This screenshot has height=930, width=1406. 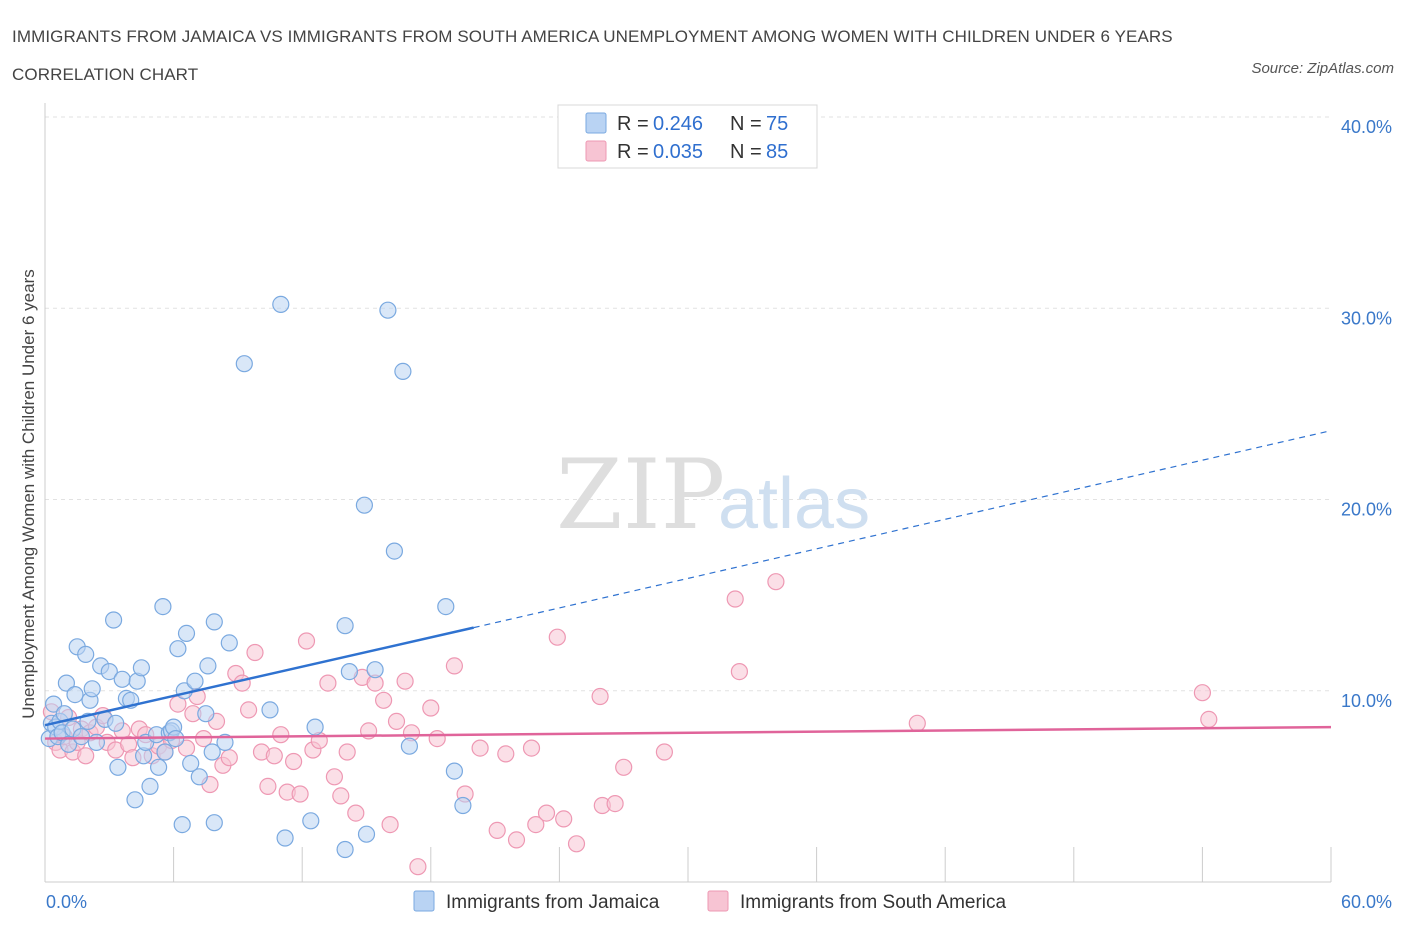 What do you see at coordinates (633, 124) in the screenshot?
I see `legend-r-label: R =` at bounding box center [633, 124].